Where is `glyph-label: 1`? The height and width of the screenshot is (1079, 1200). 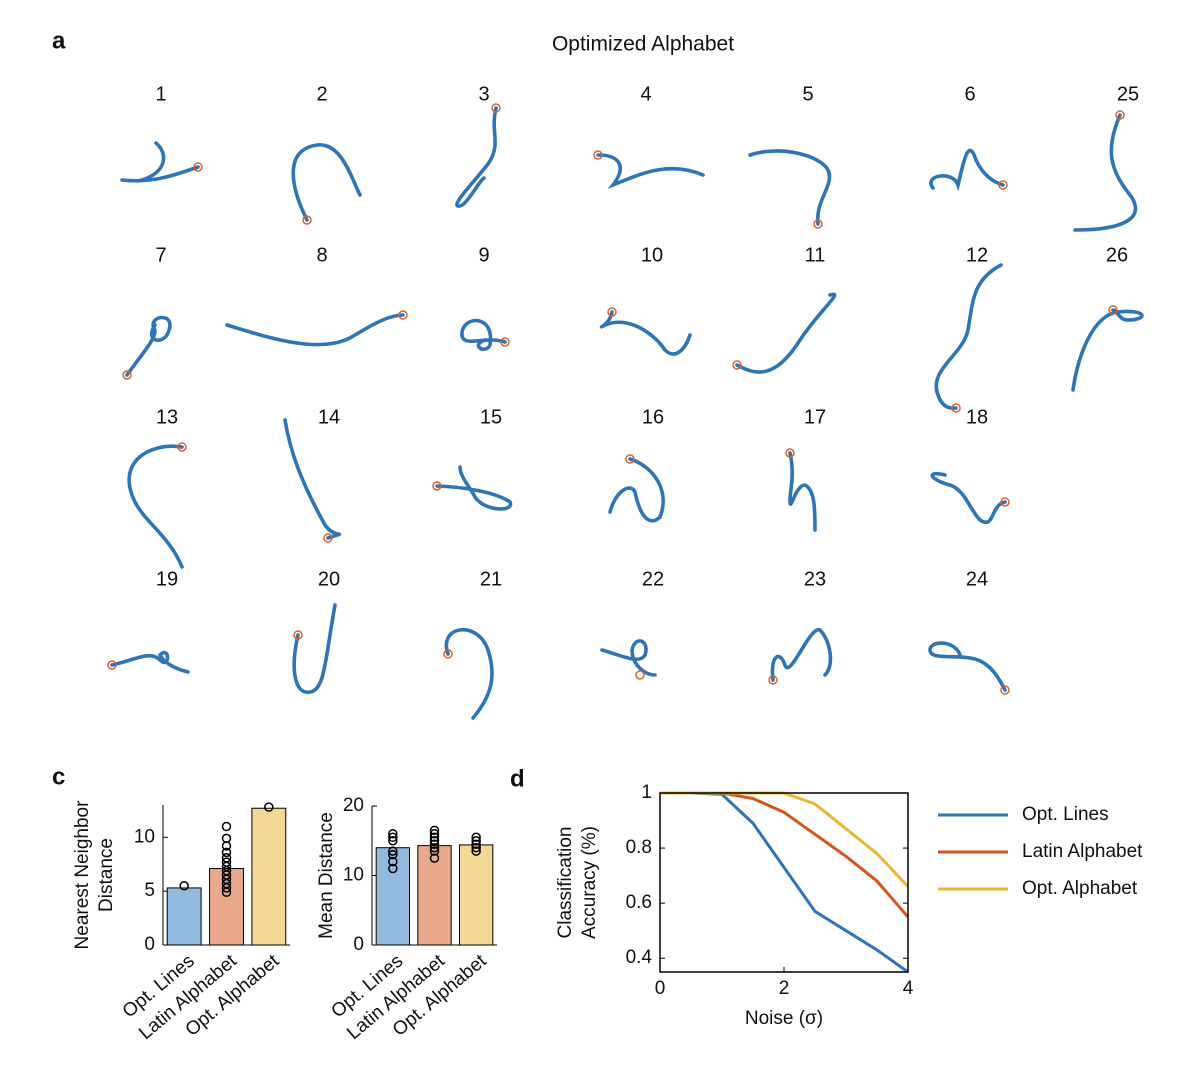
glyph-label: 1 is located at coordinates (160, 94).